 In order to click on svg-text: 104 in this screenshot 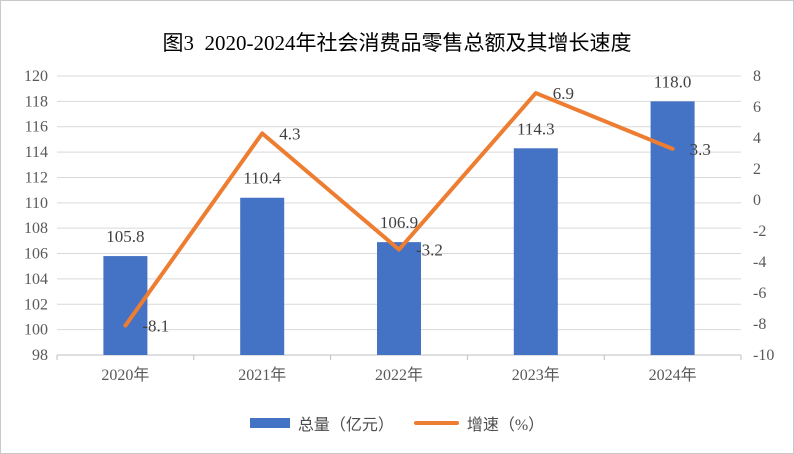, I will do `click(36, 279)`.